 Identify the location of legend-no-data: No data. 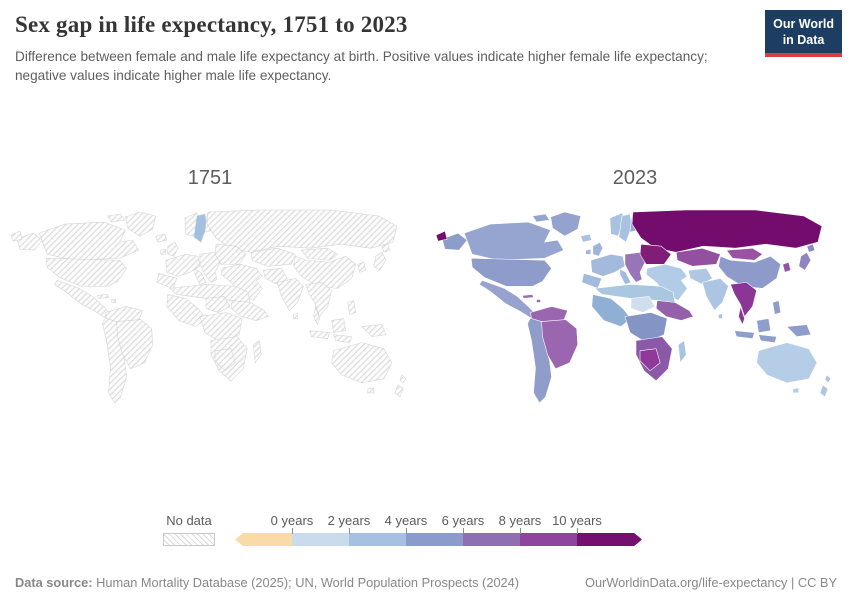
(189, 529).